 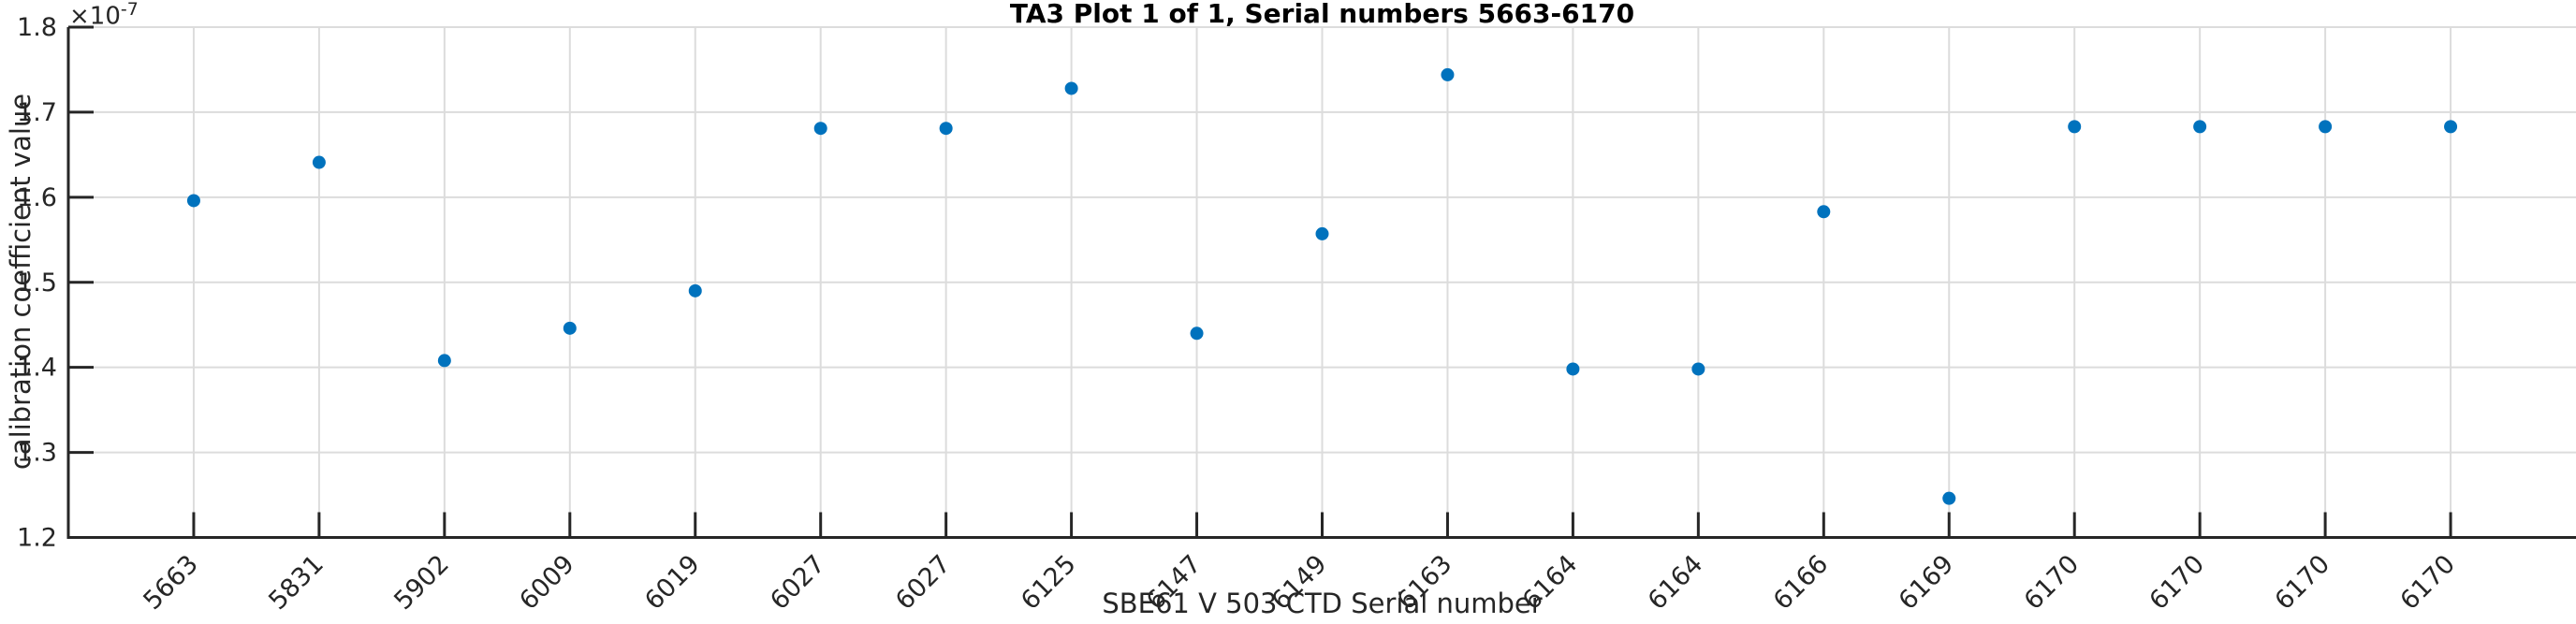 I want to click on y-tick-label: 1.5, so click(x=37, y=282).